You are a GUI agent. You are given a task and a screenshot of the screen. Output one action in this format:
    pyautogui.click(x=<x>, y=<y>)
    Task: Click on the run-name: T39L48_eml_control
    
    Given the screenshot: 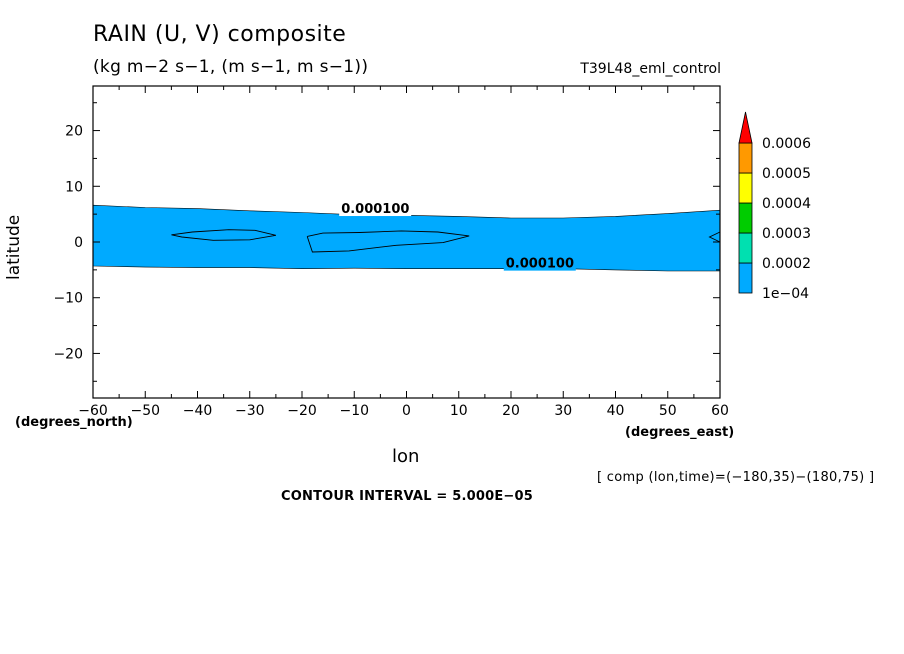 What is the action you would take?
    pyautogui.click(x=650, y=69)
    